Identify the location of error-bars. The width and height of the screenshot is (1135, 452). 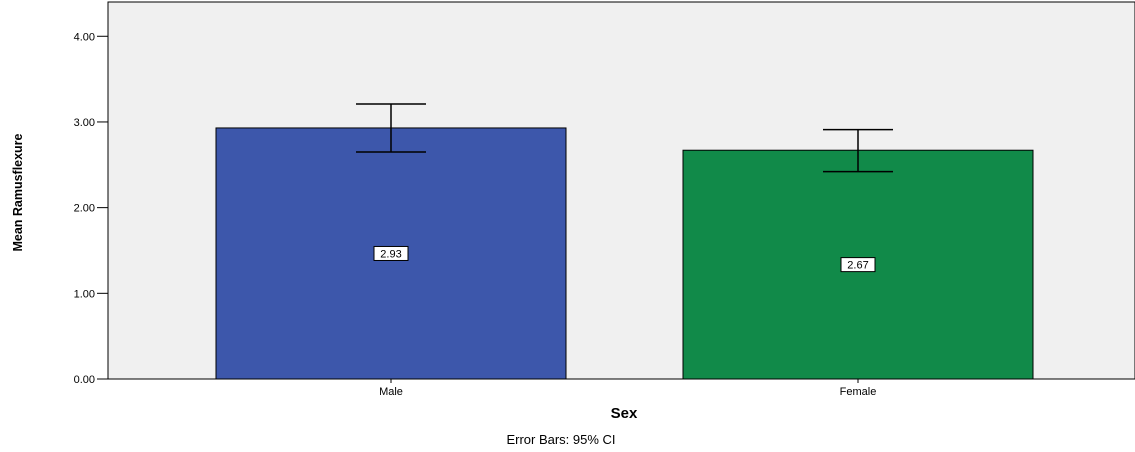
(624, 138).